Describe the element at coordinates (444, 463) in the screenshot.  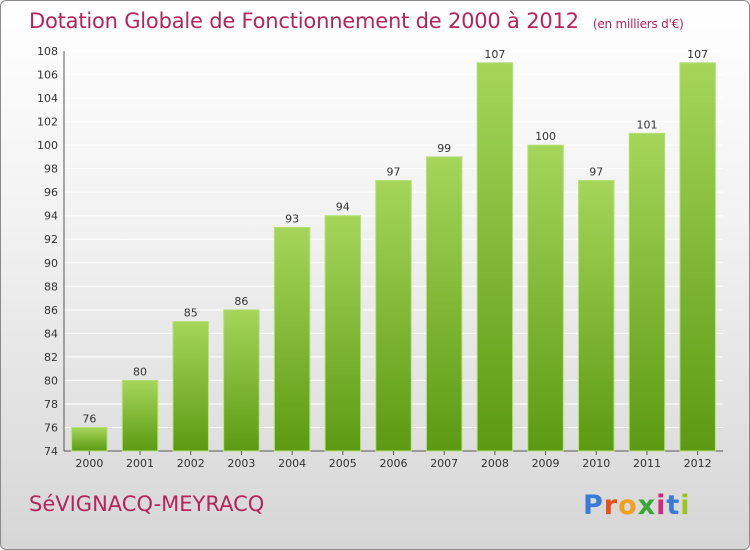
I see `x-tick-label-2007: 2007` at that location.